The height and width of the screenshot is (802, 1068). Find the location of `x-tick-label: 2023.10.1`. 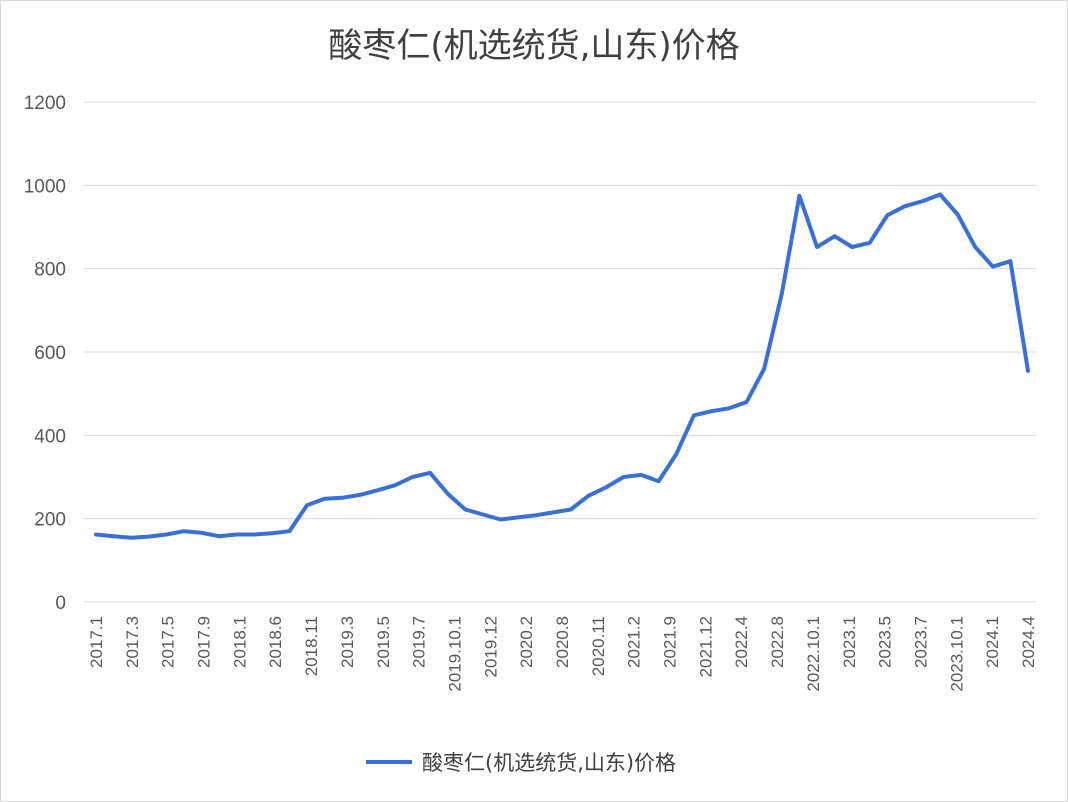

x-tick-label: 2023.10.1 is located at coordinates (956, 654).